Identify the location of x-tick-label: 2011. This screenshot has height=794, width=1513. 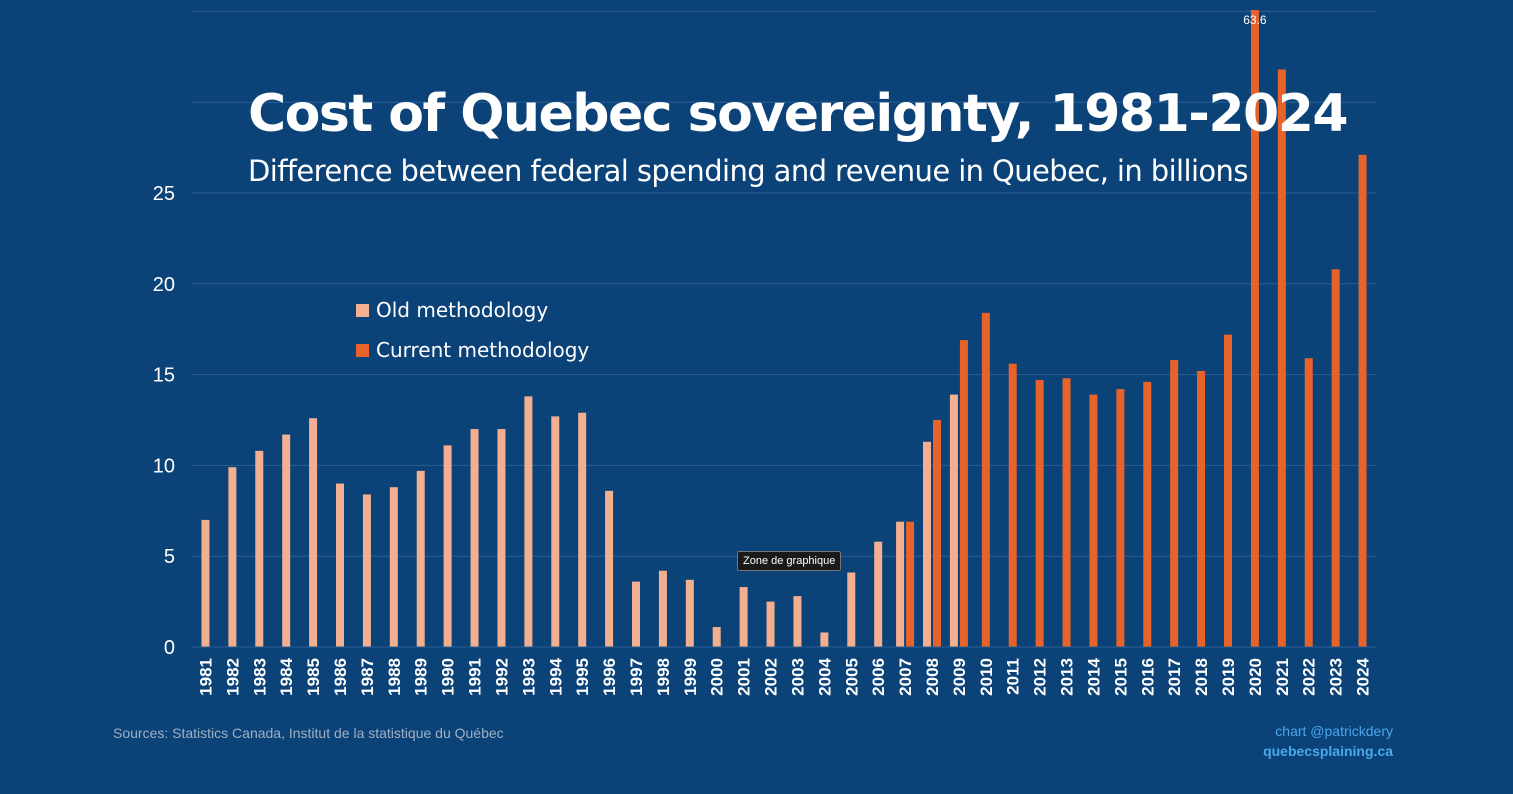
(1013, 676).